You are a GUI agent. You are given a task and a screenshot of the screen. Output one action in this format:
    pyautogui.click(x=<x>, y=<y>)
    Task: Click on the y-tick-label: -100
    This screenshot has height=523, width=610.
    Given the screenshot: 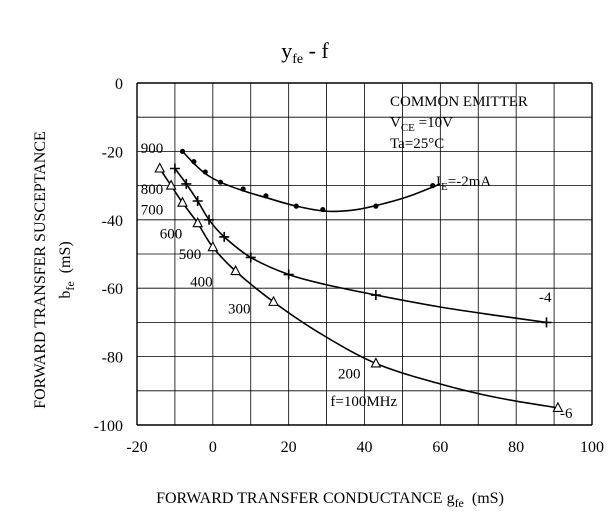 What is the action you would take?
    pyautogui.click(x=108, y=426)
    